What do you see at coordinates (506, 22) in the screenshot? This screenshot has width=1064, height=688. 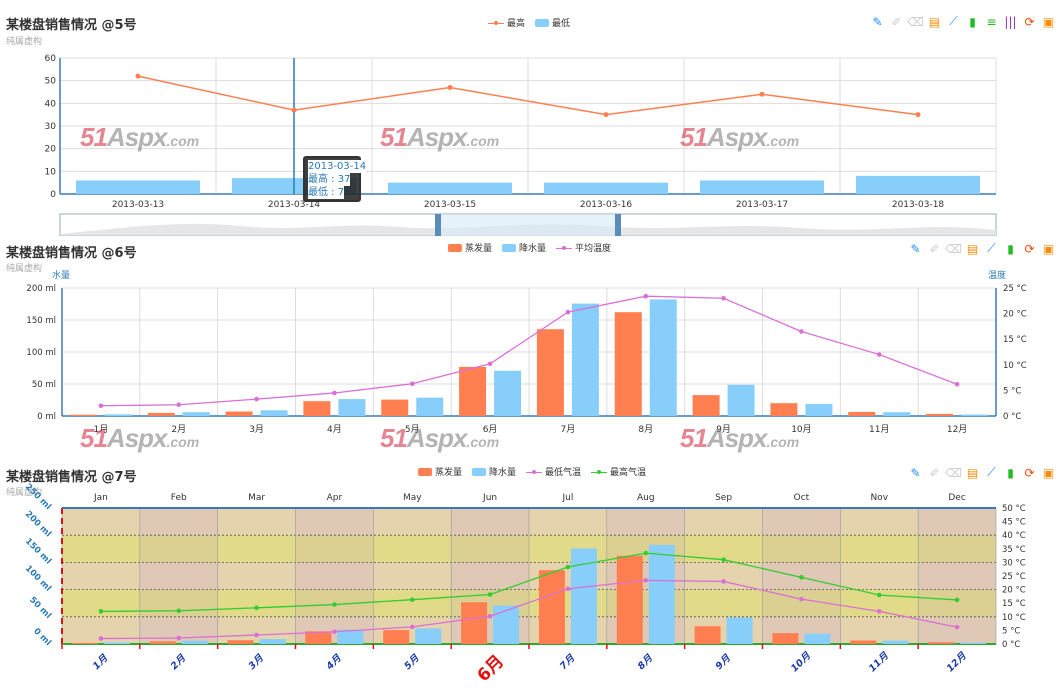 I see `legend-item-high: 最高` at bounding box center [506, 22].